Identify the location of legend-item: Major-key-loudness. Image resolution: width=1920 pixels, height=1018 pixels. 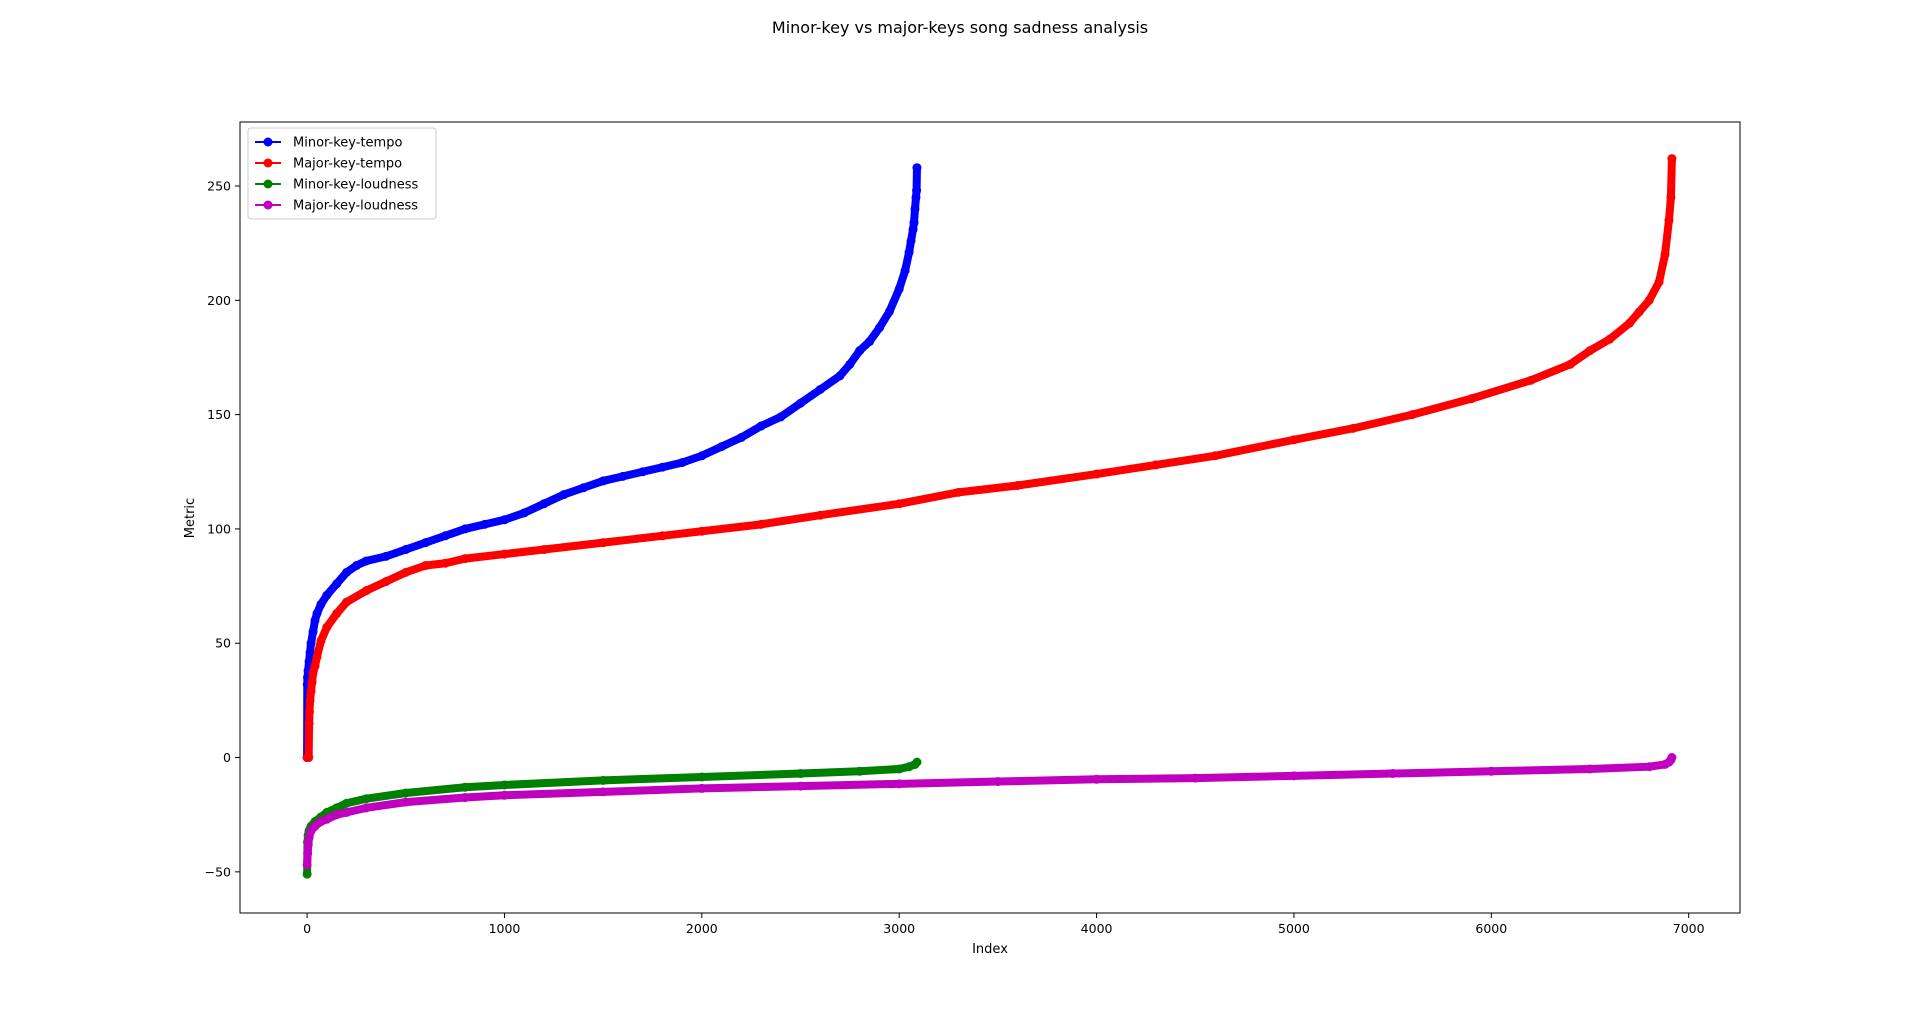
(336, 206).